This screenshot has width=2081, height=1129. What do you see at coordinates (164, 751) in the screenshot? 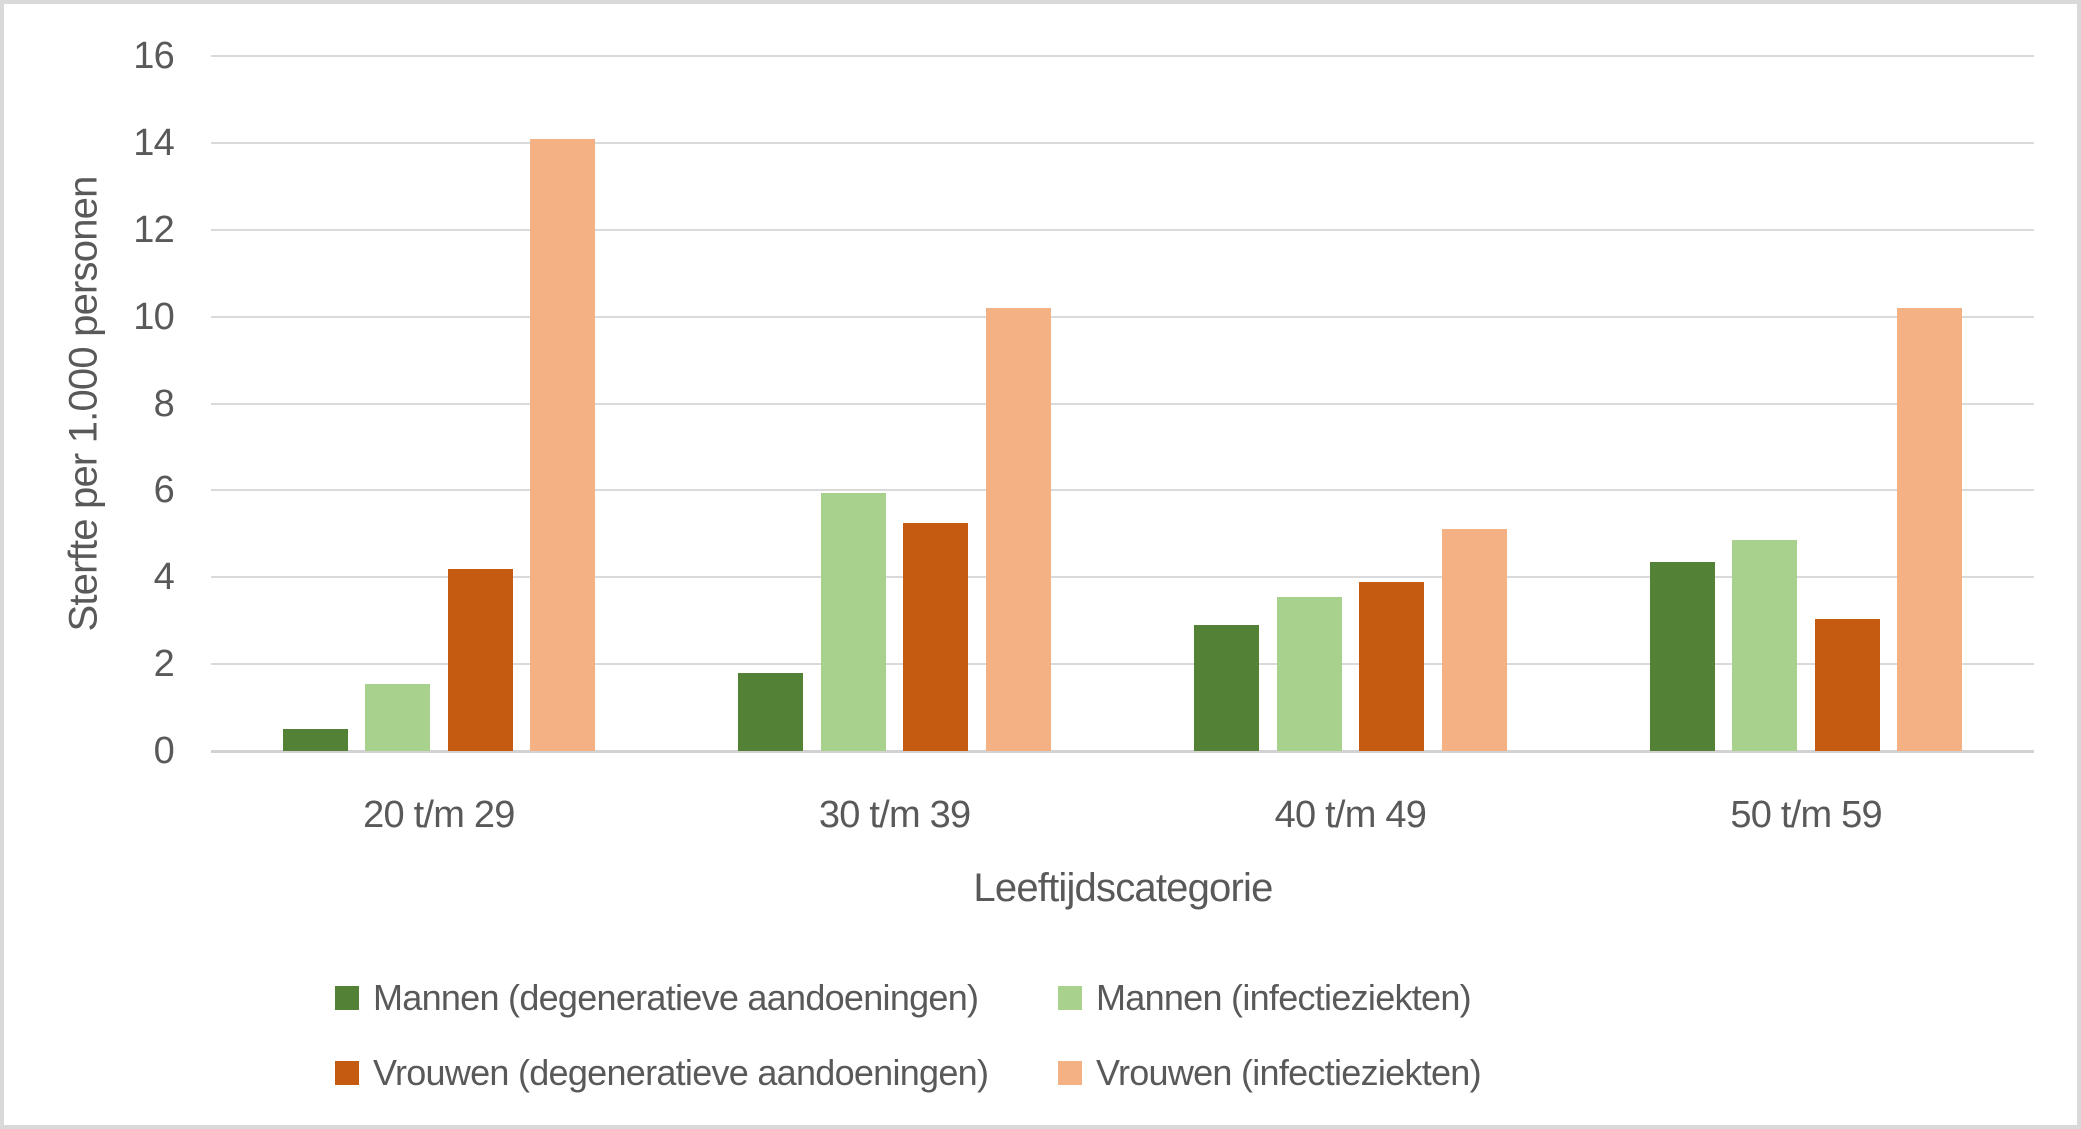
I see `y-tick-label-0: 0` at bounding box center [164, 751].